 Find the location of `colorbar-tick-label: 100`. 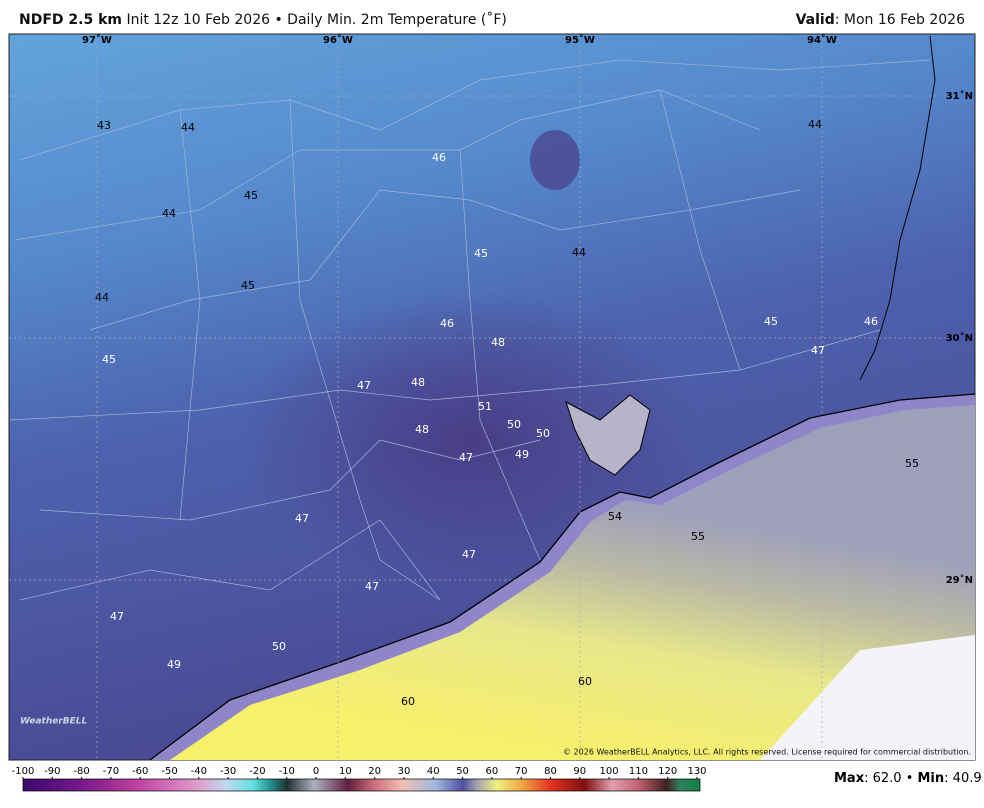

colorbar-tick-label: 100 is located at coordinates (609, 771).